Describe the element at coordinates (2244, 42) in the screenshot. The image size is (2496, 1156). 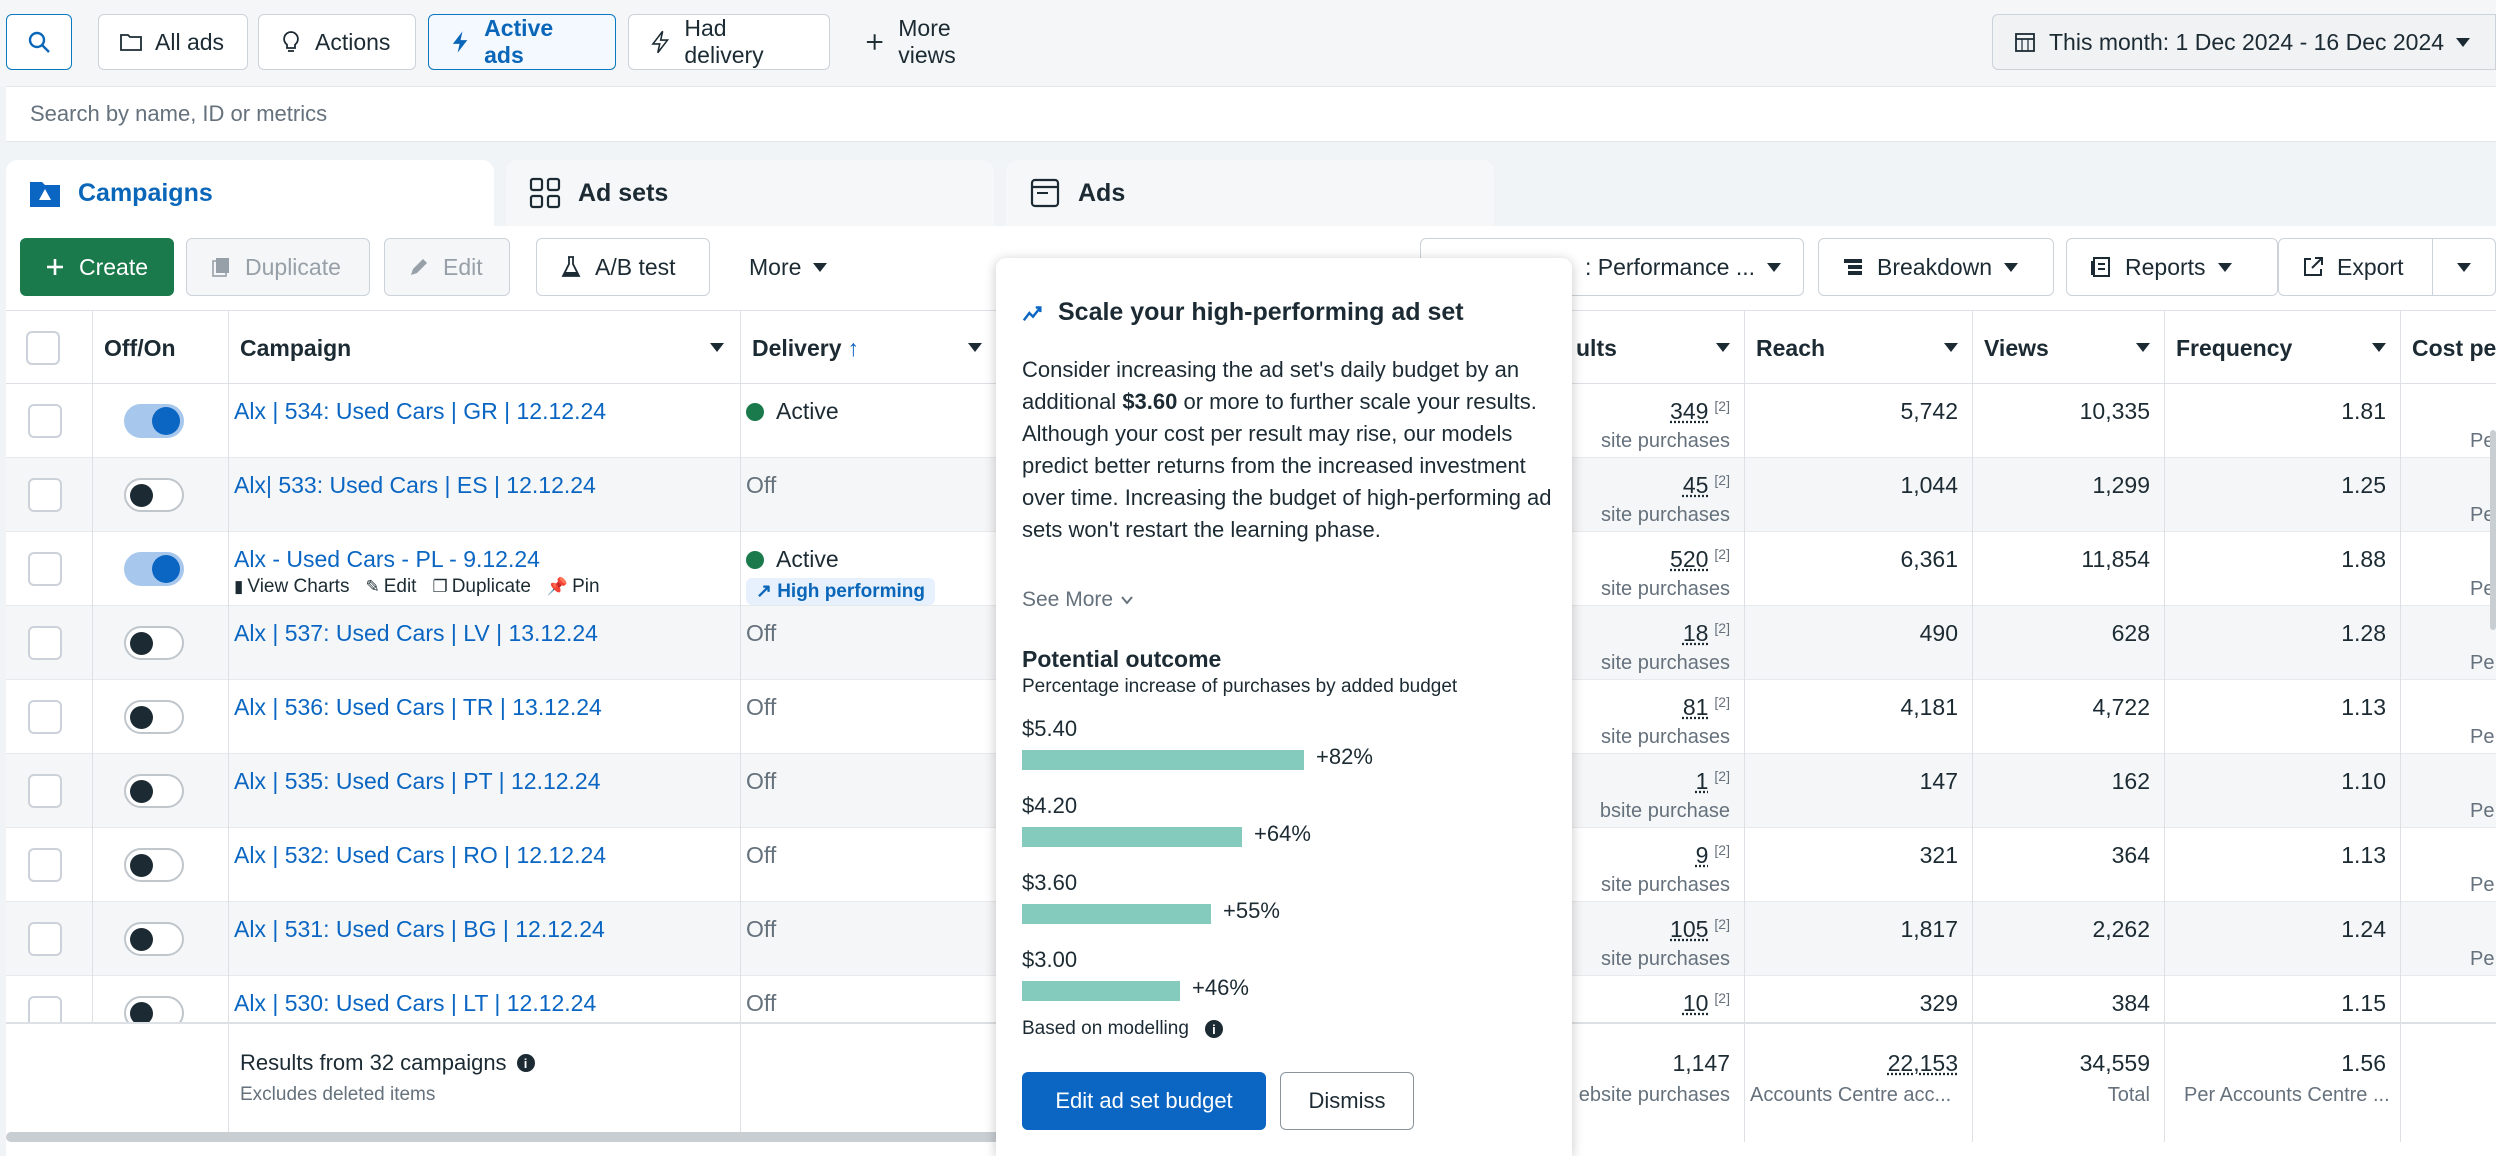
I see `date-range-picker: This month: 1 Dec 2024 - 16 Dec 2024` at that location.